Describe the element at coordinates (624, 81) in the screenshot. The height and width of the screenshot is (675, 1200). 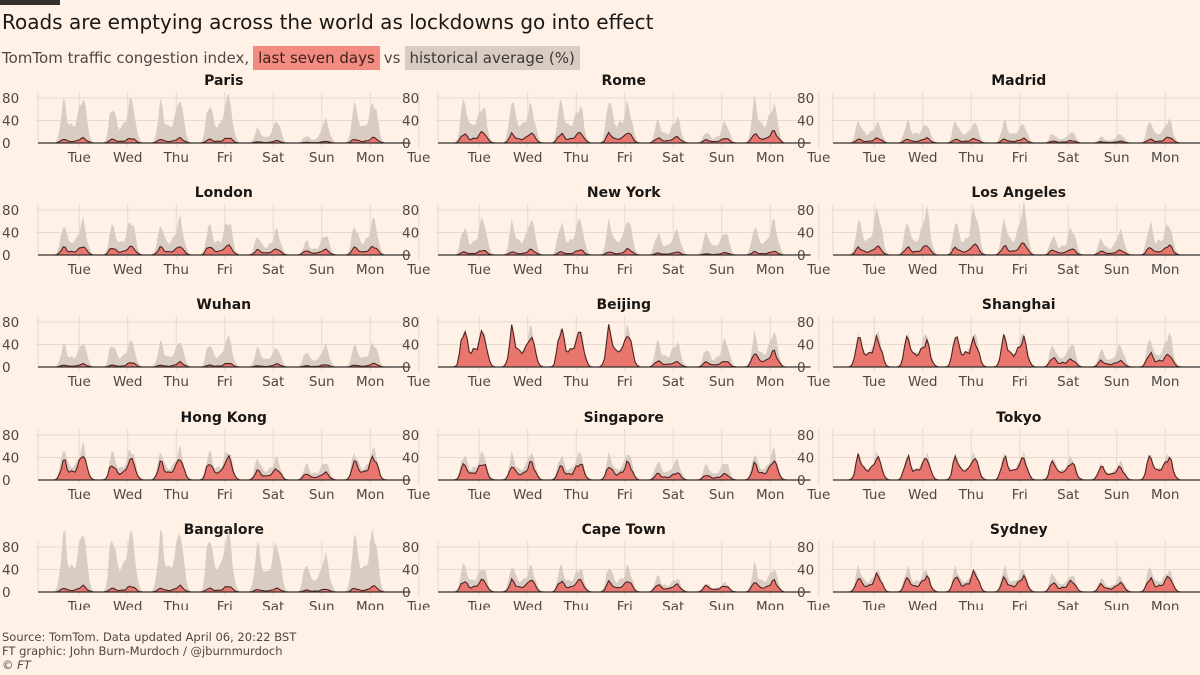
I see `panel-title: Rome` at that location.